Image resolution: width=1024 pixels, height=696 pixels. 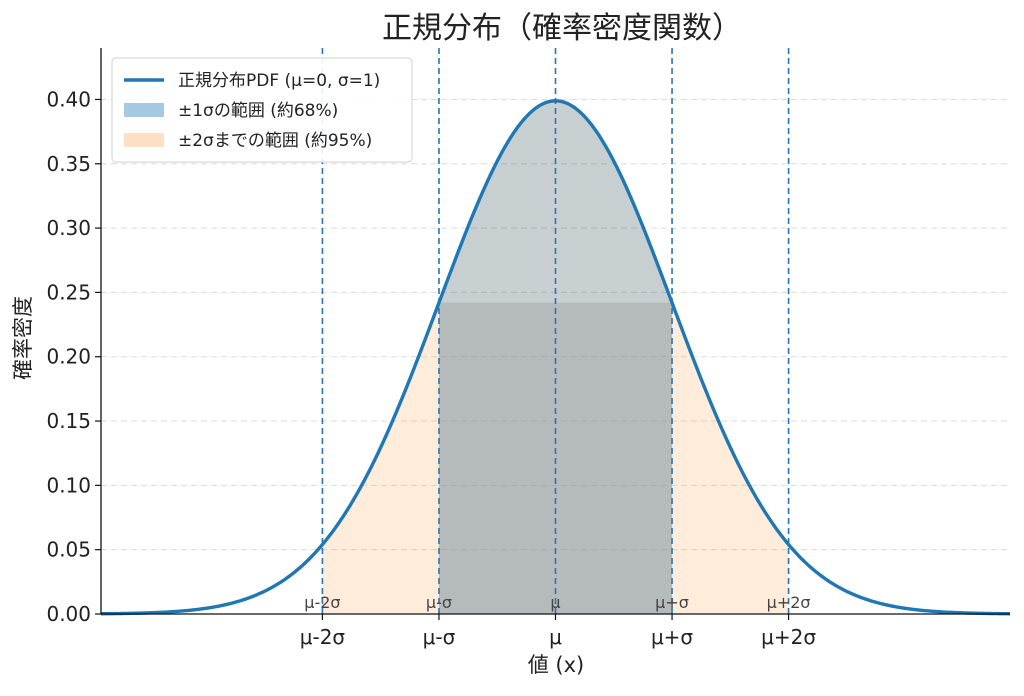 I want to click on y-tick-label-5: 0.25, so click(x=68, y=292).